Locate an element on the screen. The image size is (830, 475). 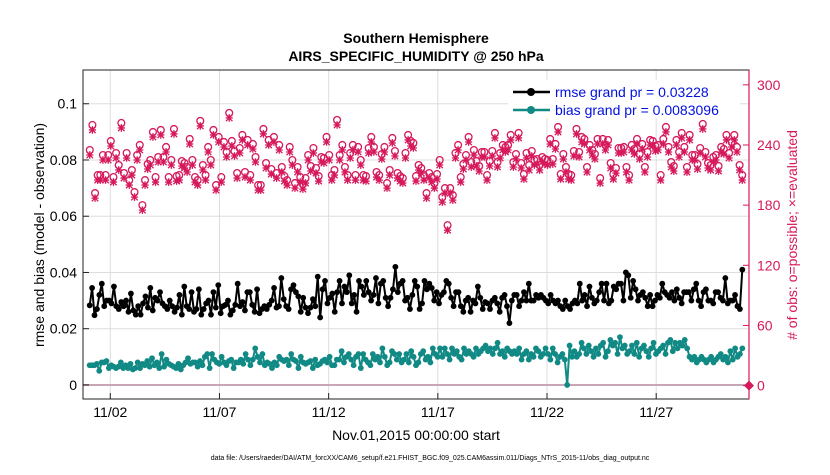
y2-tick-label: 120 is located at coordinates (769, 265).